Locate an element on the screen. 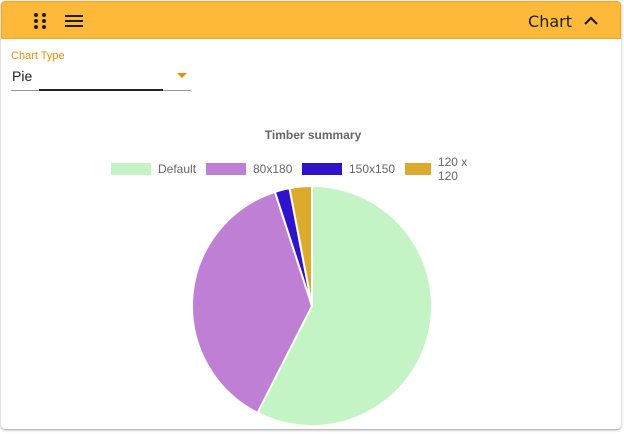 The image size is (624, 434). chart-type-select: Pie is located at coordinates (101, 78).